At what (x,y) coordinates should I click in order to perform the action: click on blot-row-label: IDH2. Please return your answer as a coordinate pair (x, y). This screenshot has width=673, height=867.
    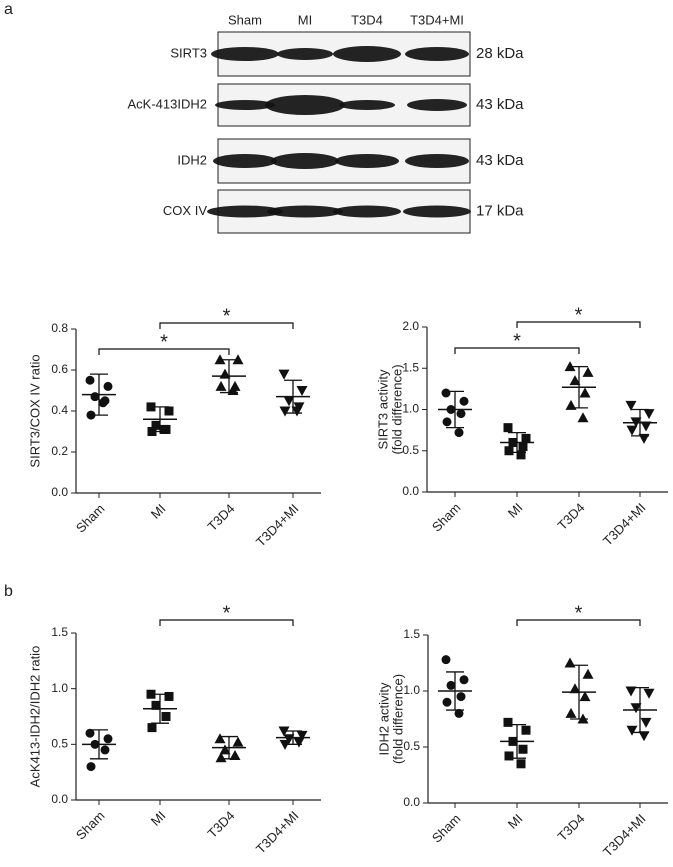
    Looking at the image, I should click on (192, 159).